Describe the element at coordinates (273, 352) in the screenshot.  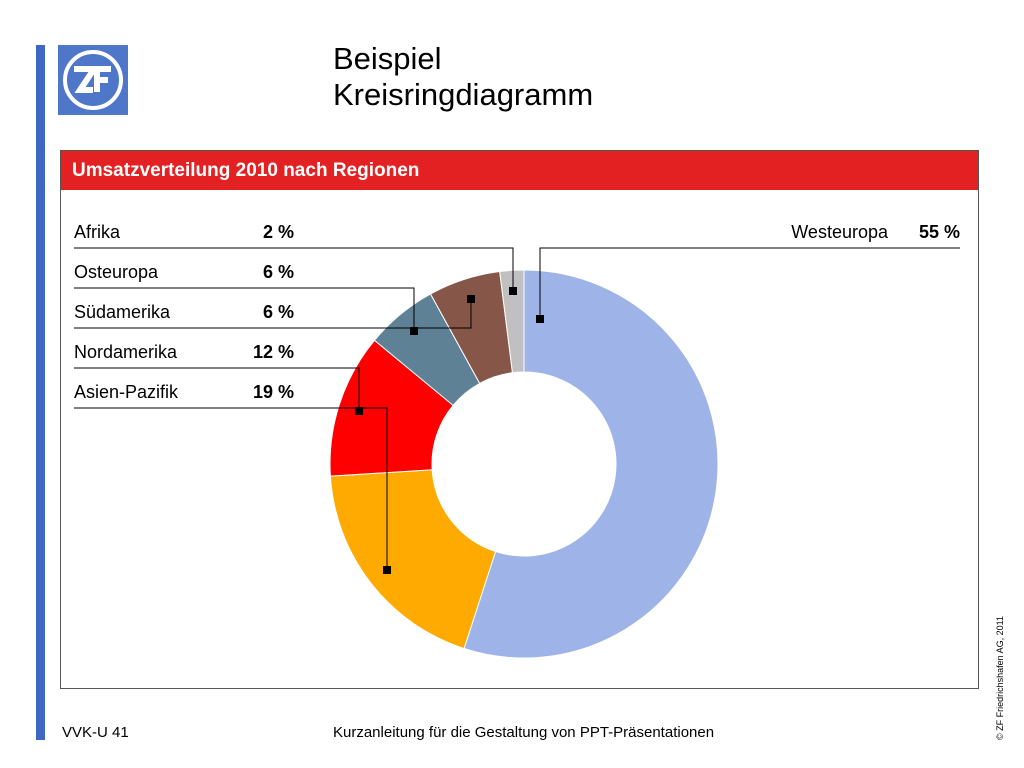
I see `legend-value-nordamerika: 12 %` at that location.